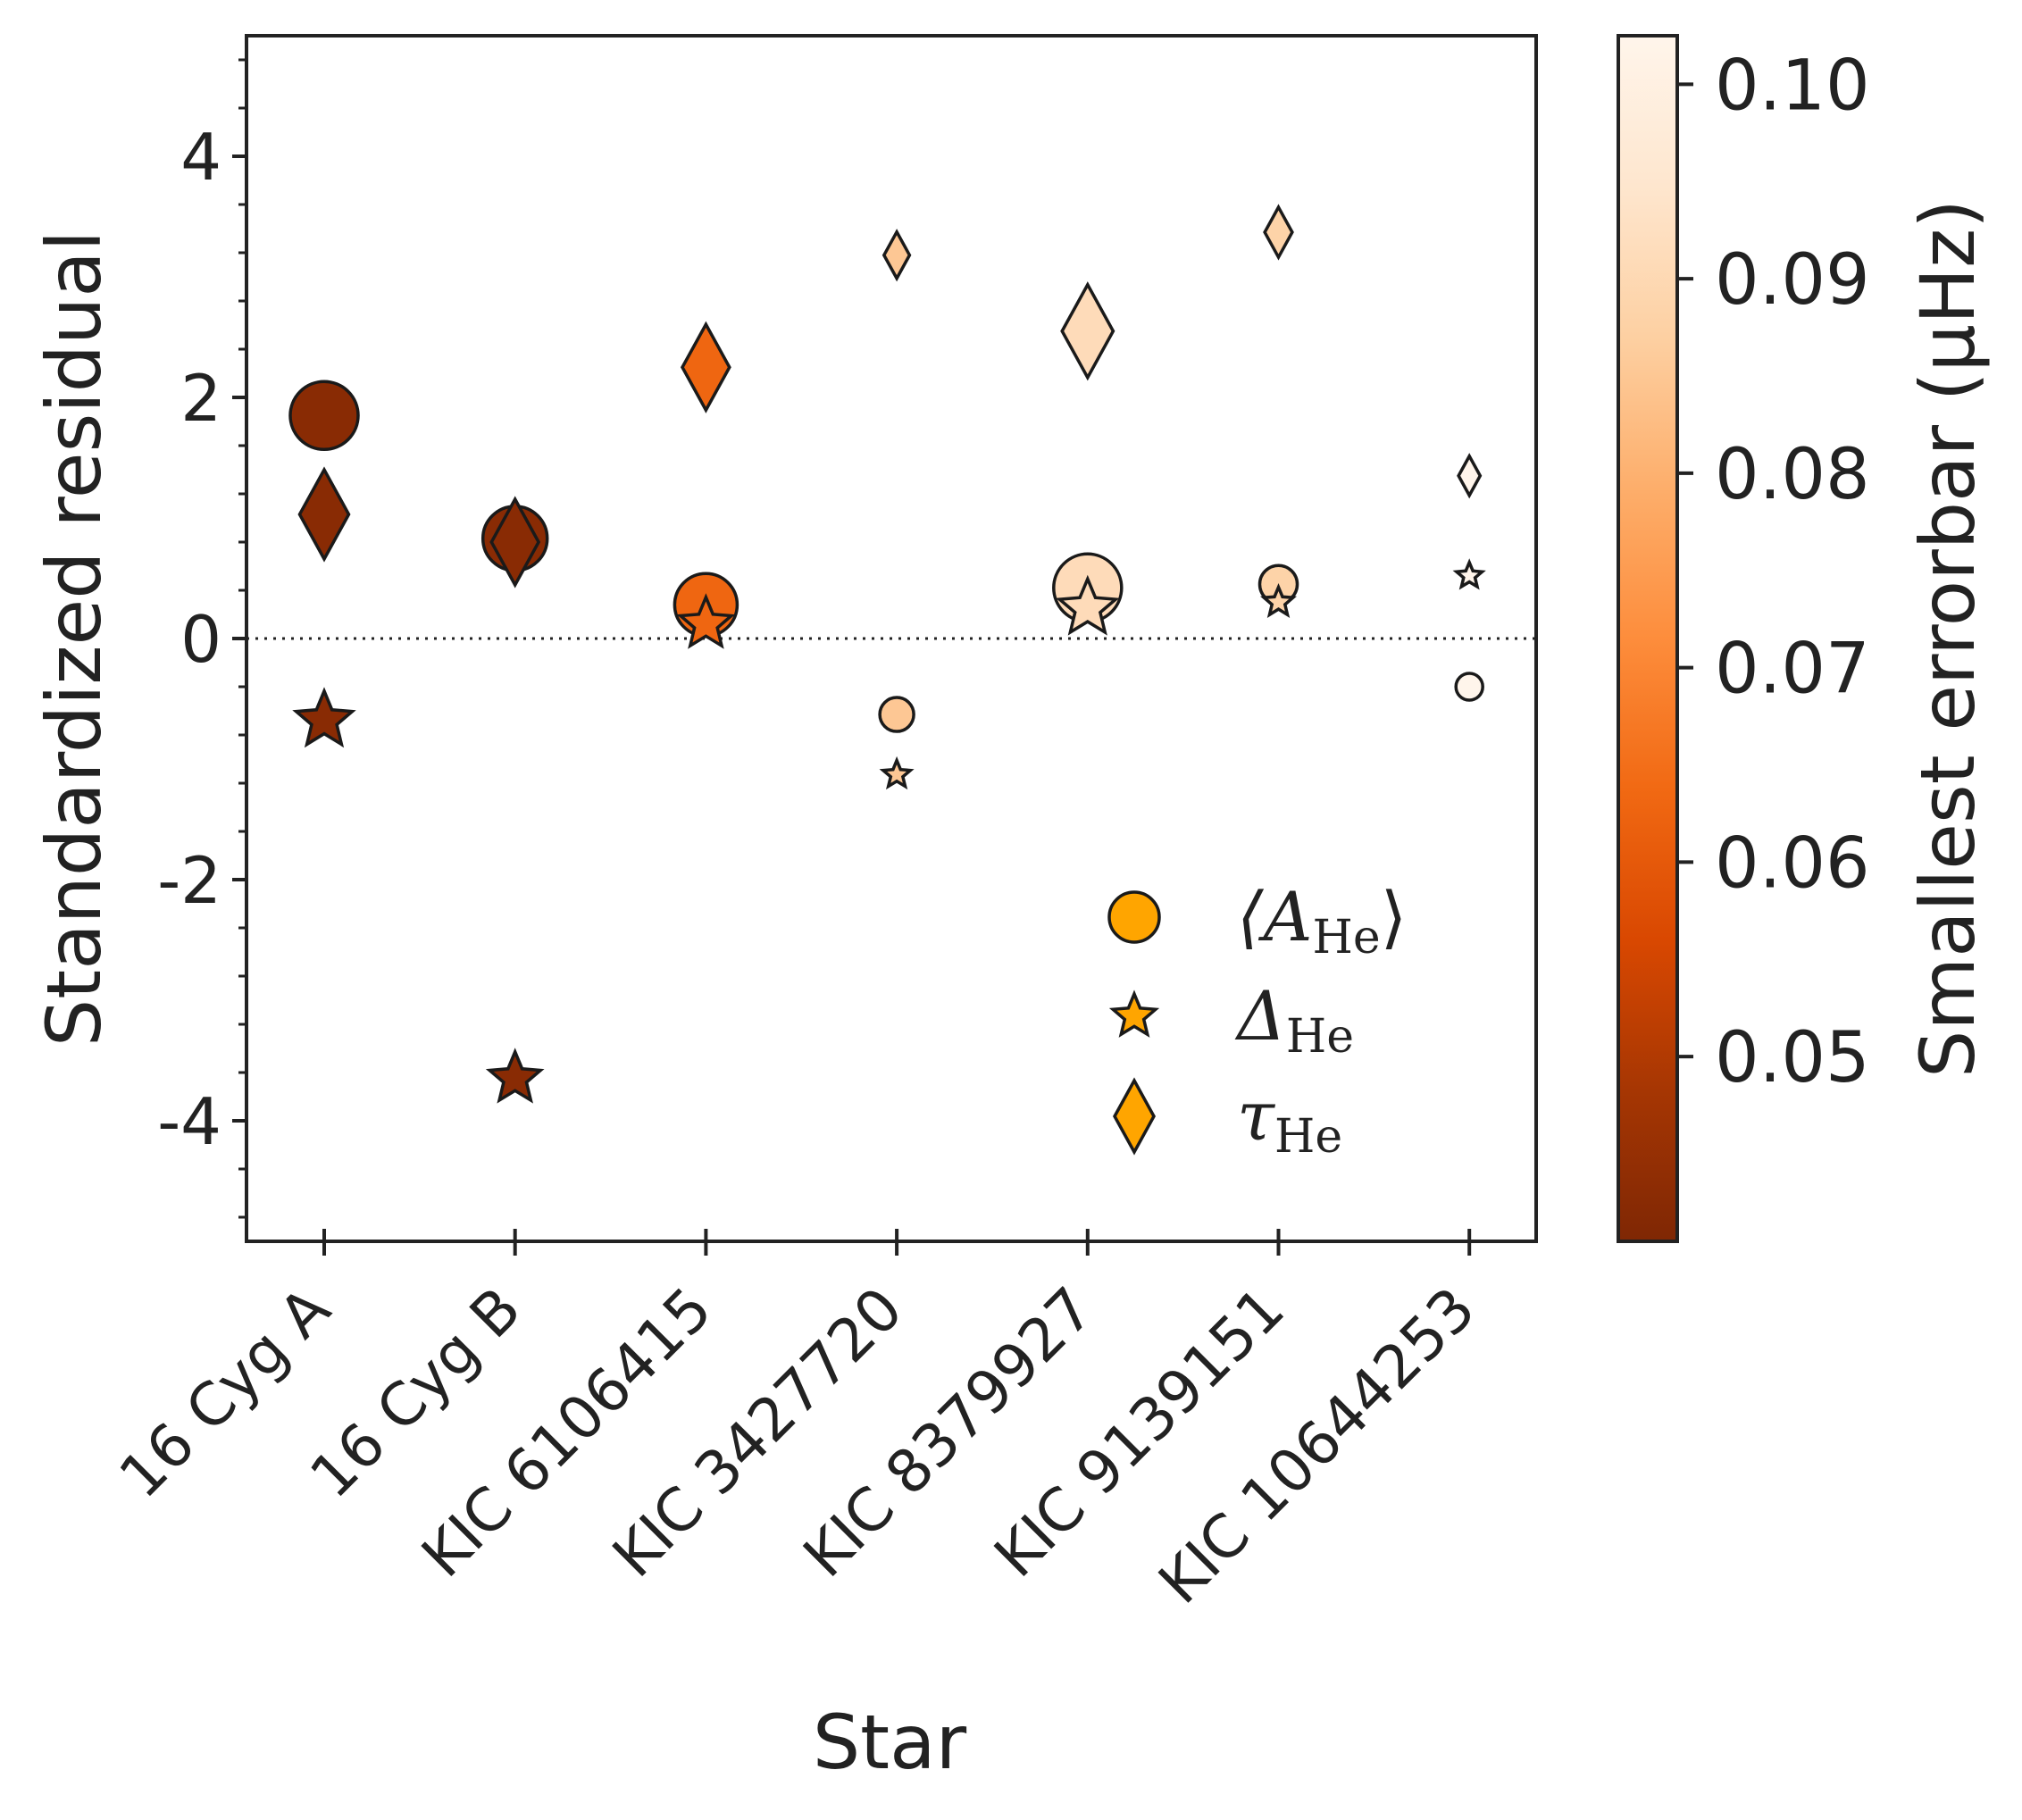  What do you see at coordinates (1648, 639) in the screenshot?
I see `colorbar` at bounding box center [1648, 639].